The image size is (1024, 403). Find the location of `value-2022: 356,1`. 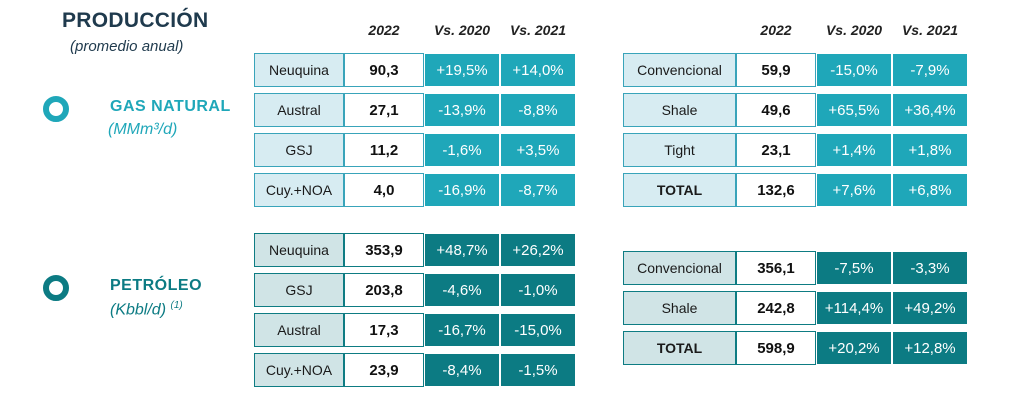

value-2022: 356,1 is located at coordinates (776, 268).